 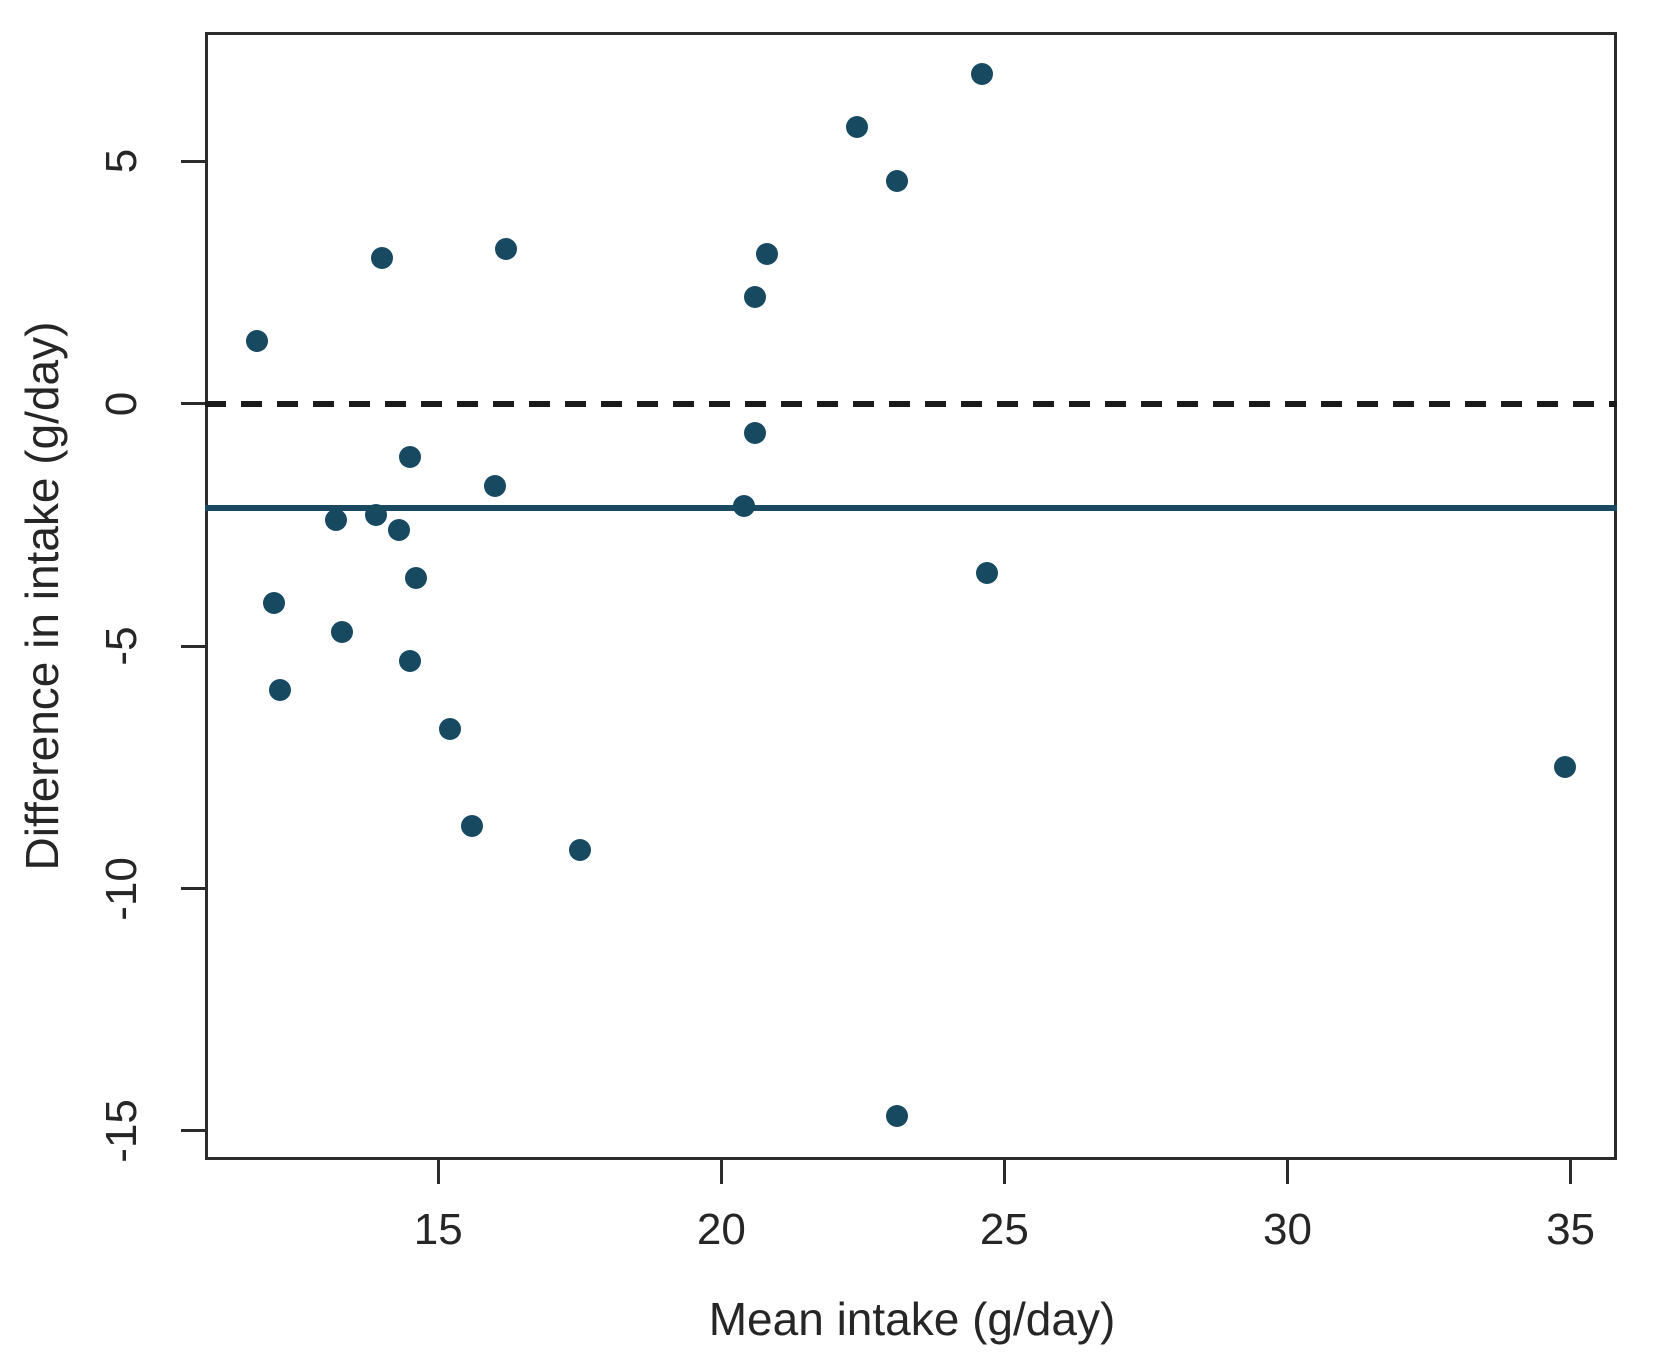 I want to click on y-axis-tick-label: -10, so click(x=121, y=888).